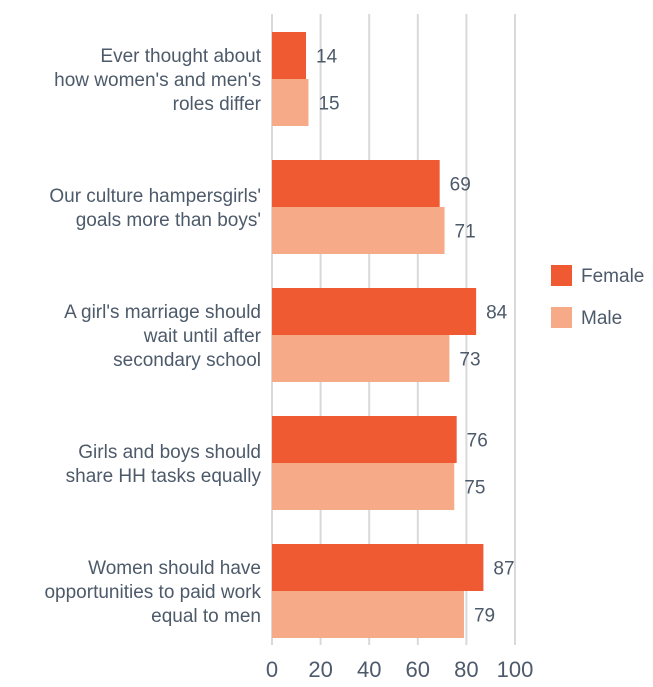 The image size is (653, 687). I want to click on x-tick-label: 60, so click(418, 669).